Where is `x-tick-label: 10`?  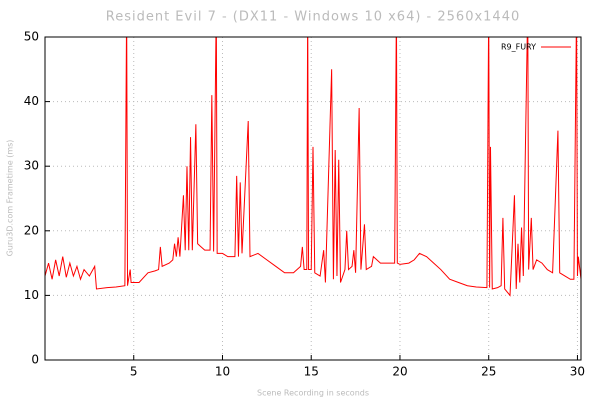 x-tick-label: 10 is located at coordinates (222, 372).